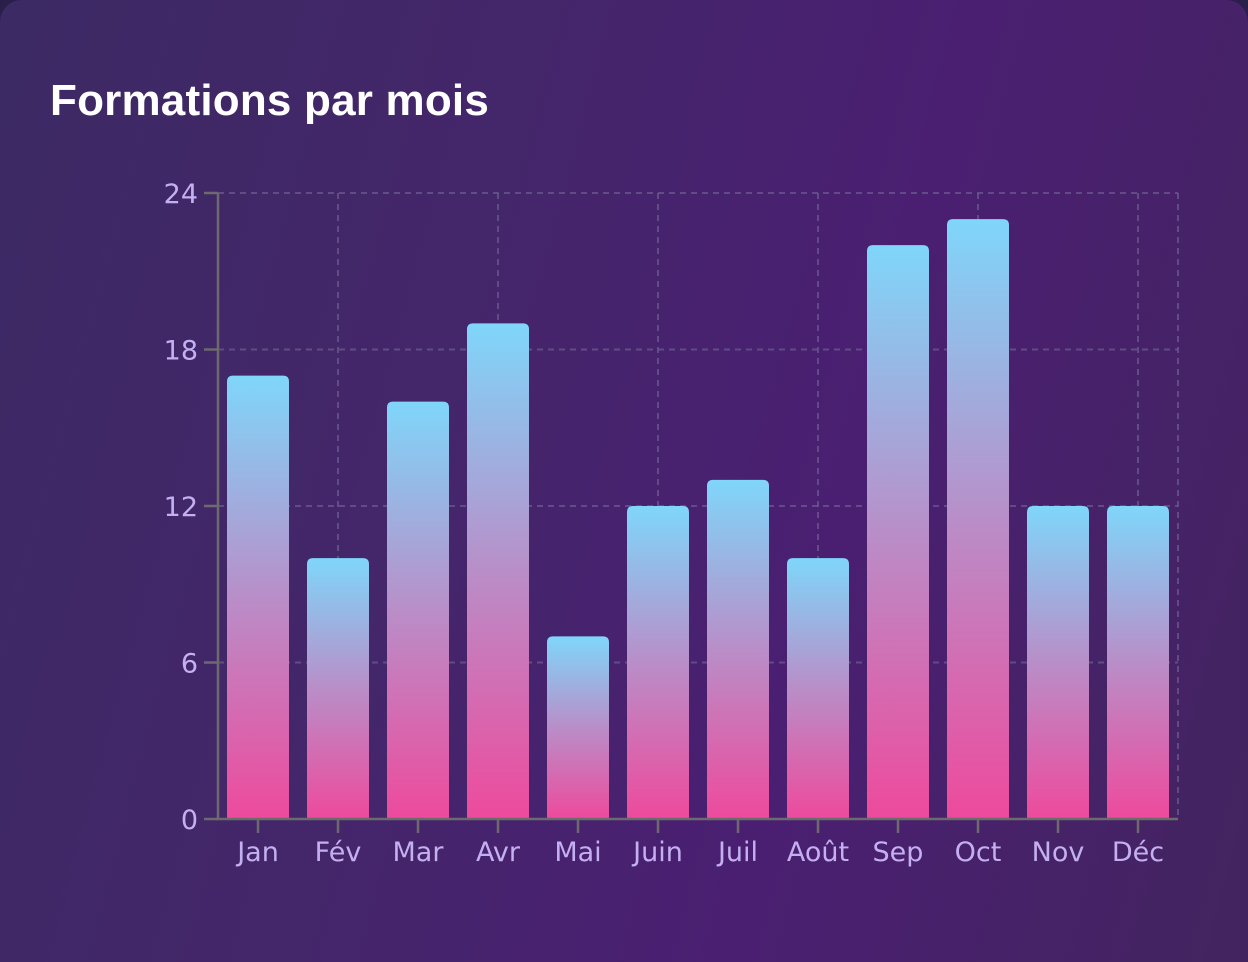 The height and width of the screenshot is (962, 1248). Describe the element at coordinates (498, 852) in the screenshot. I see `x-tick-label: Avr` at that location.